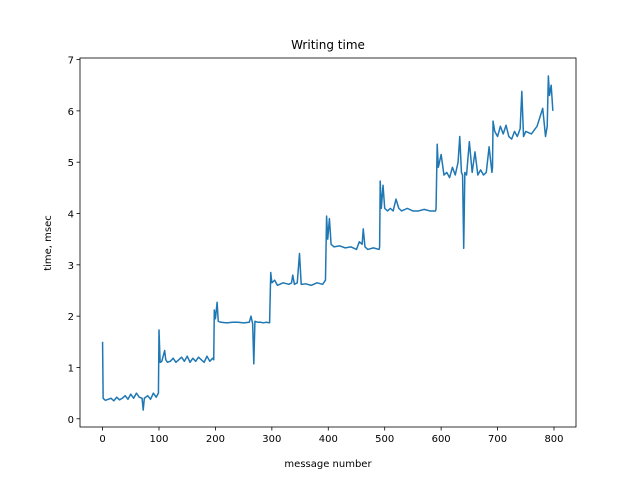  What do you see at coordinates (71, 266) in the screenshot?
I see `y-tick-label: 3` at bounding box center [71, 266].